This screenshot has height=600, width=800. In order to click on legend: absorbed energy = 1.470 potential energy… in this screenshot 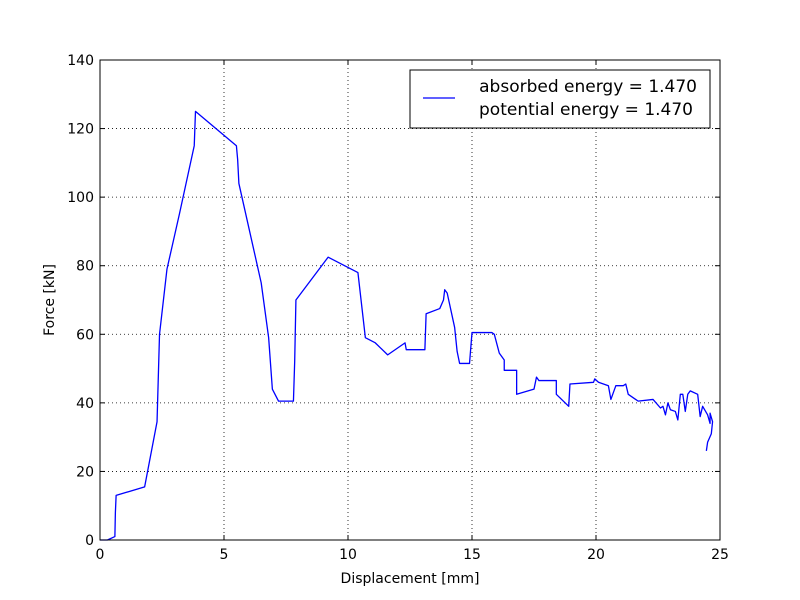, I will do `click(560, 99)`.